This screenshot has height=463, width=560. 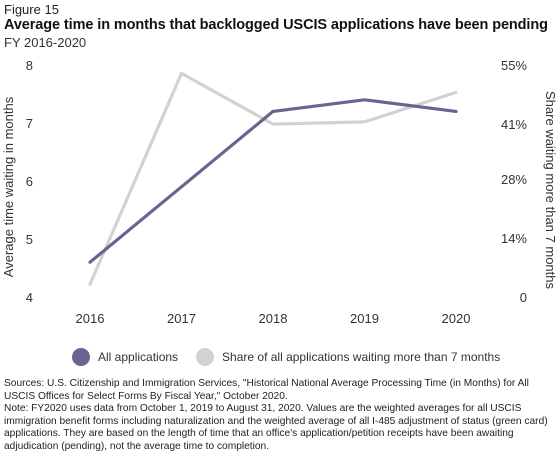 What do you see at coordinates (514, 124) in the screenshot?
I see `right-tick-label: 41%` at bounding box center [514, 124].